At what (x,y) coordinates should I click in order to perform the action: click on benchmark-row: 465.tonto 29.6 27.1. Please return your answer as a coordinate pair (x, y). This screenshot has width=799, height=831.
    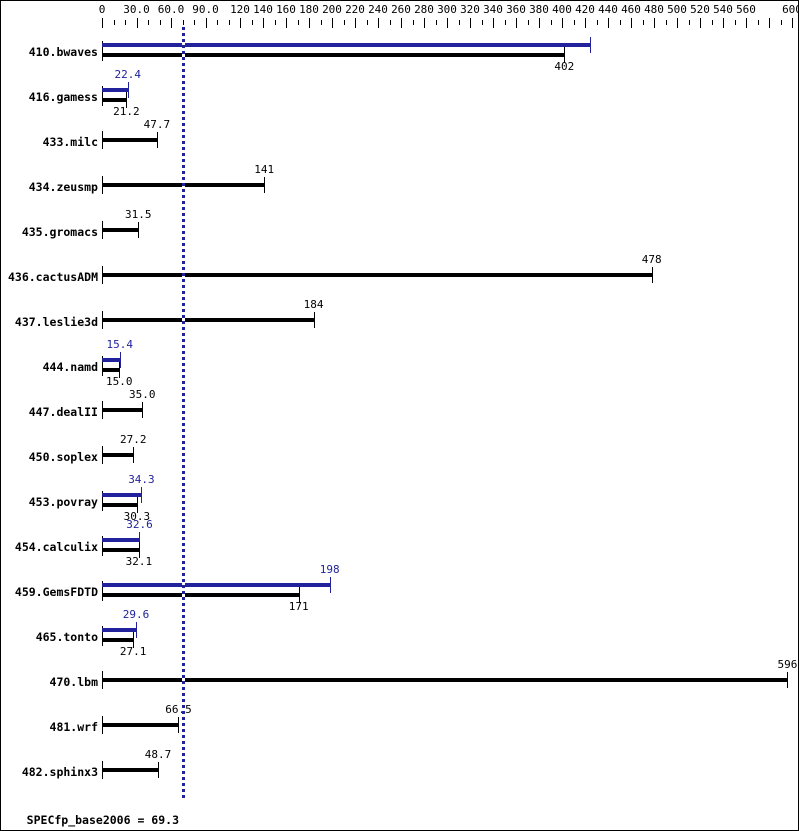
    Looking at the image, I should click on (399, 633).